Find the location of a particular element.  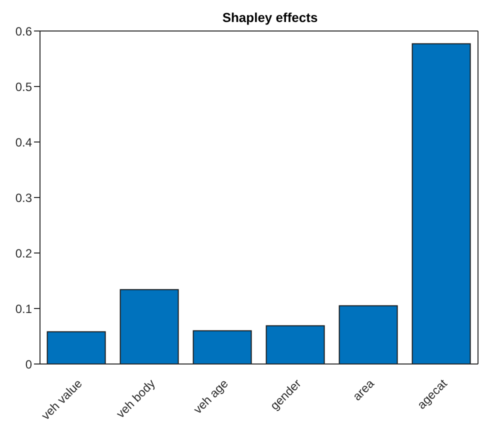

y-tick-label: 0.4 is located at coordinates (23, 142).